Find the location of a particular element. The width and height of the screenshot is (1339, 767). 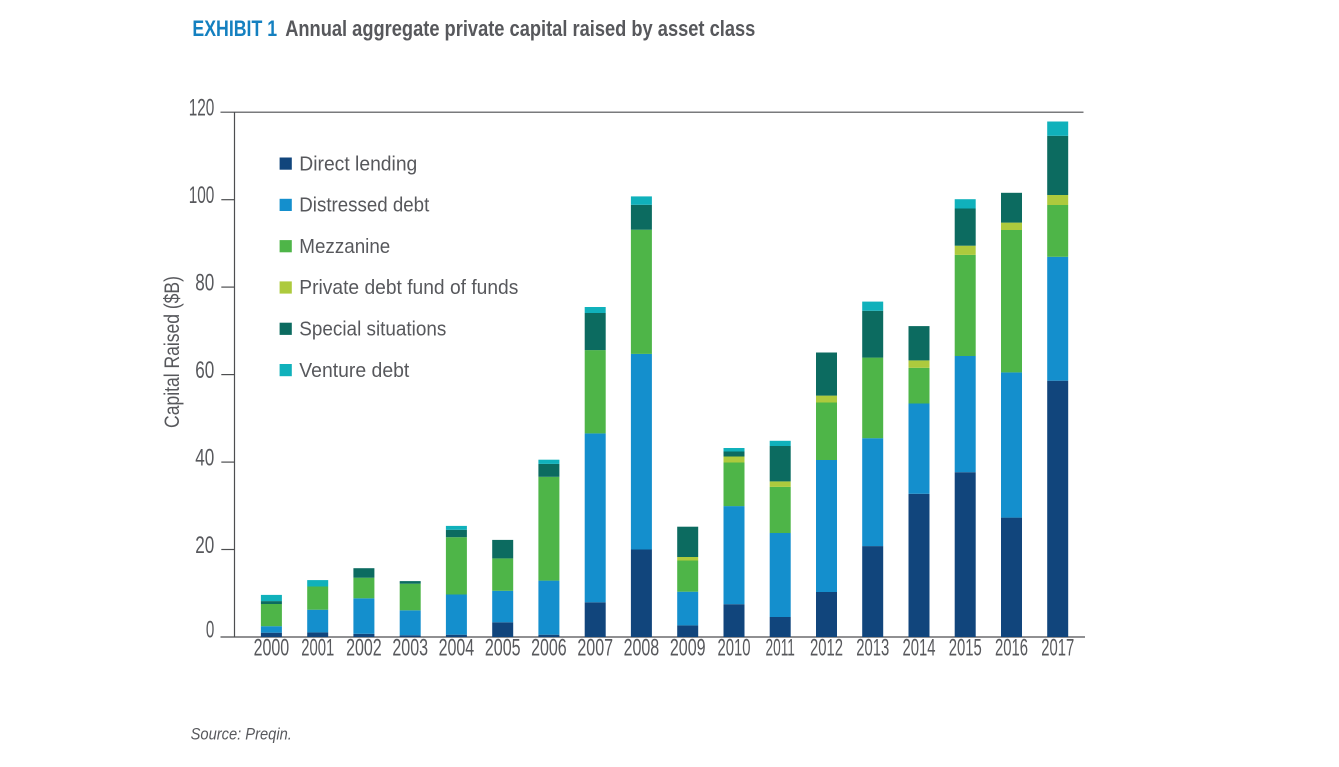

svg-text: 2004 is located at coordinates (457, 649).